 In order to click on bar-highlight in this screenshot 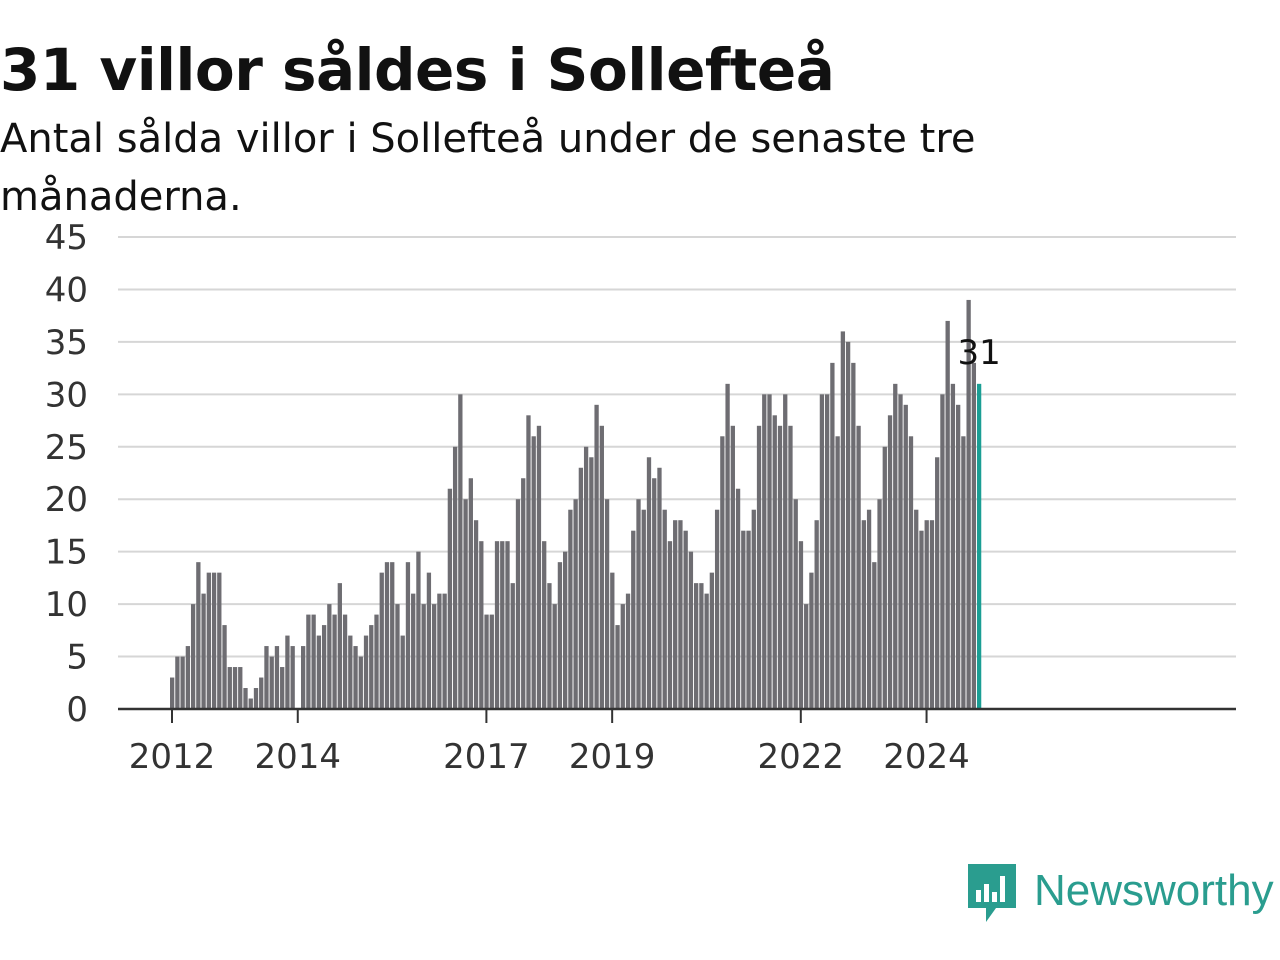, I will do `click(979, 546)`.